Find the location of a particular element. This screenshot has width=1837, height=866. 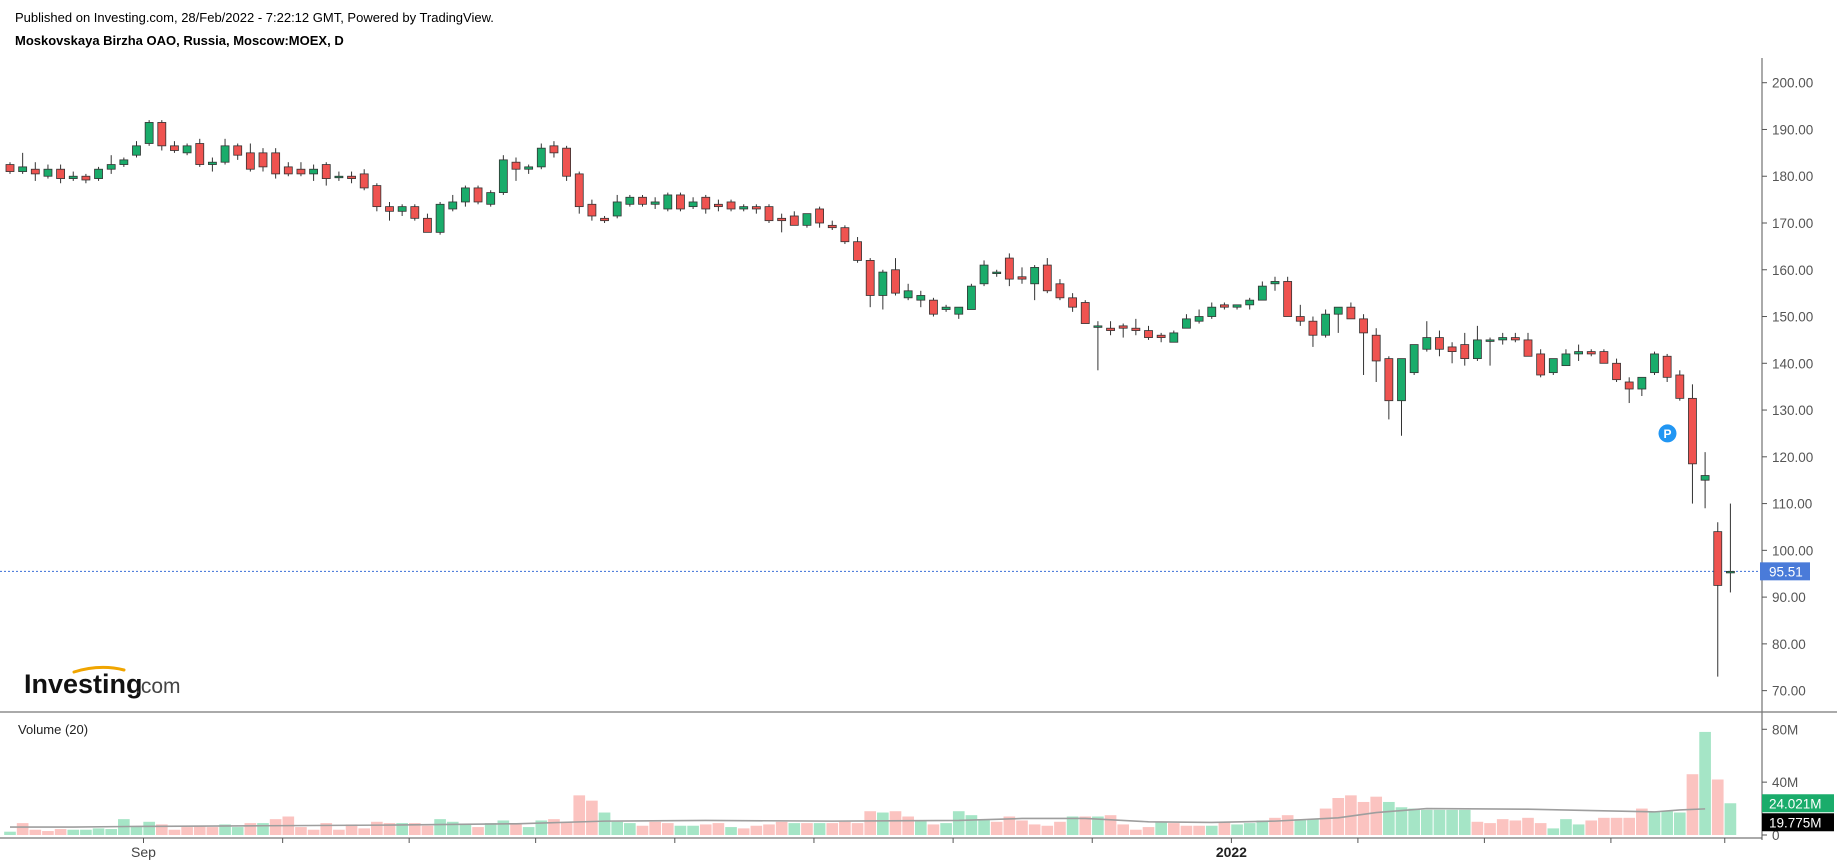

price-tick-label: 90.00 is located at coordinates (1789, 597).